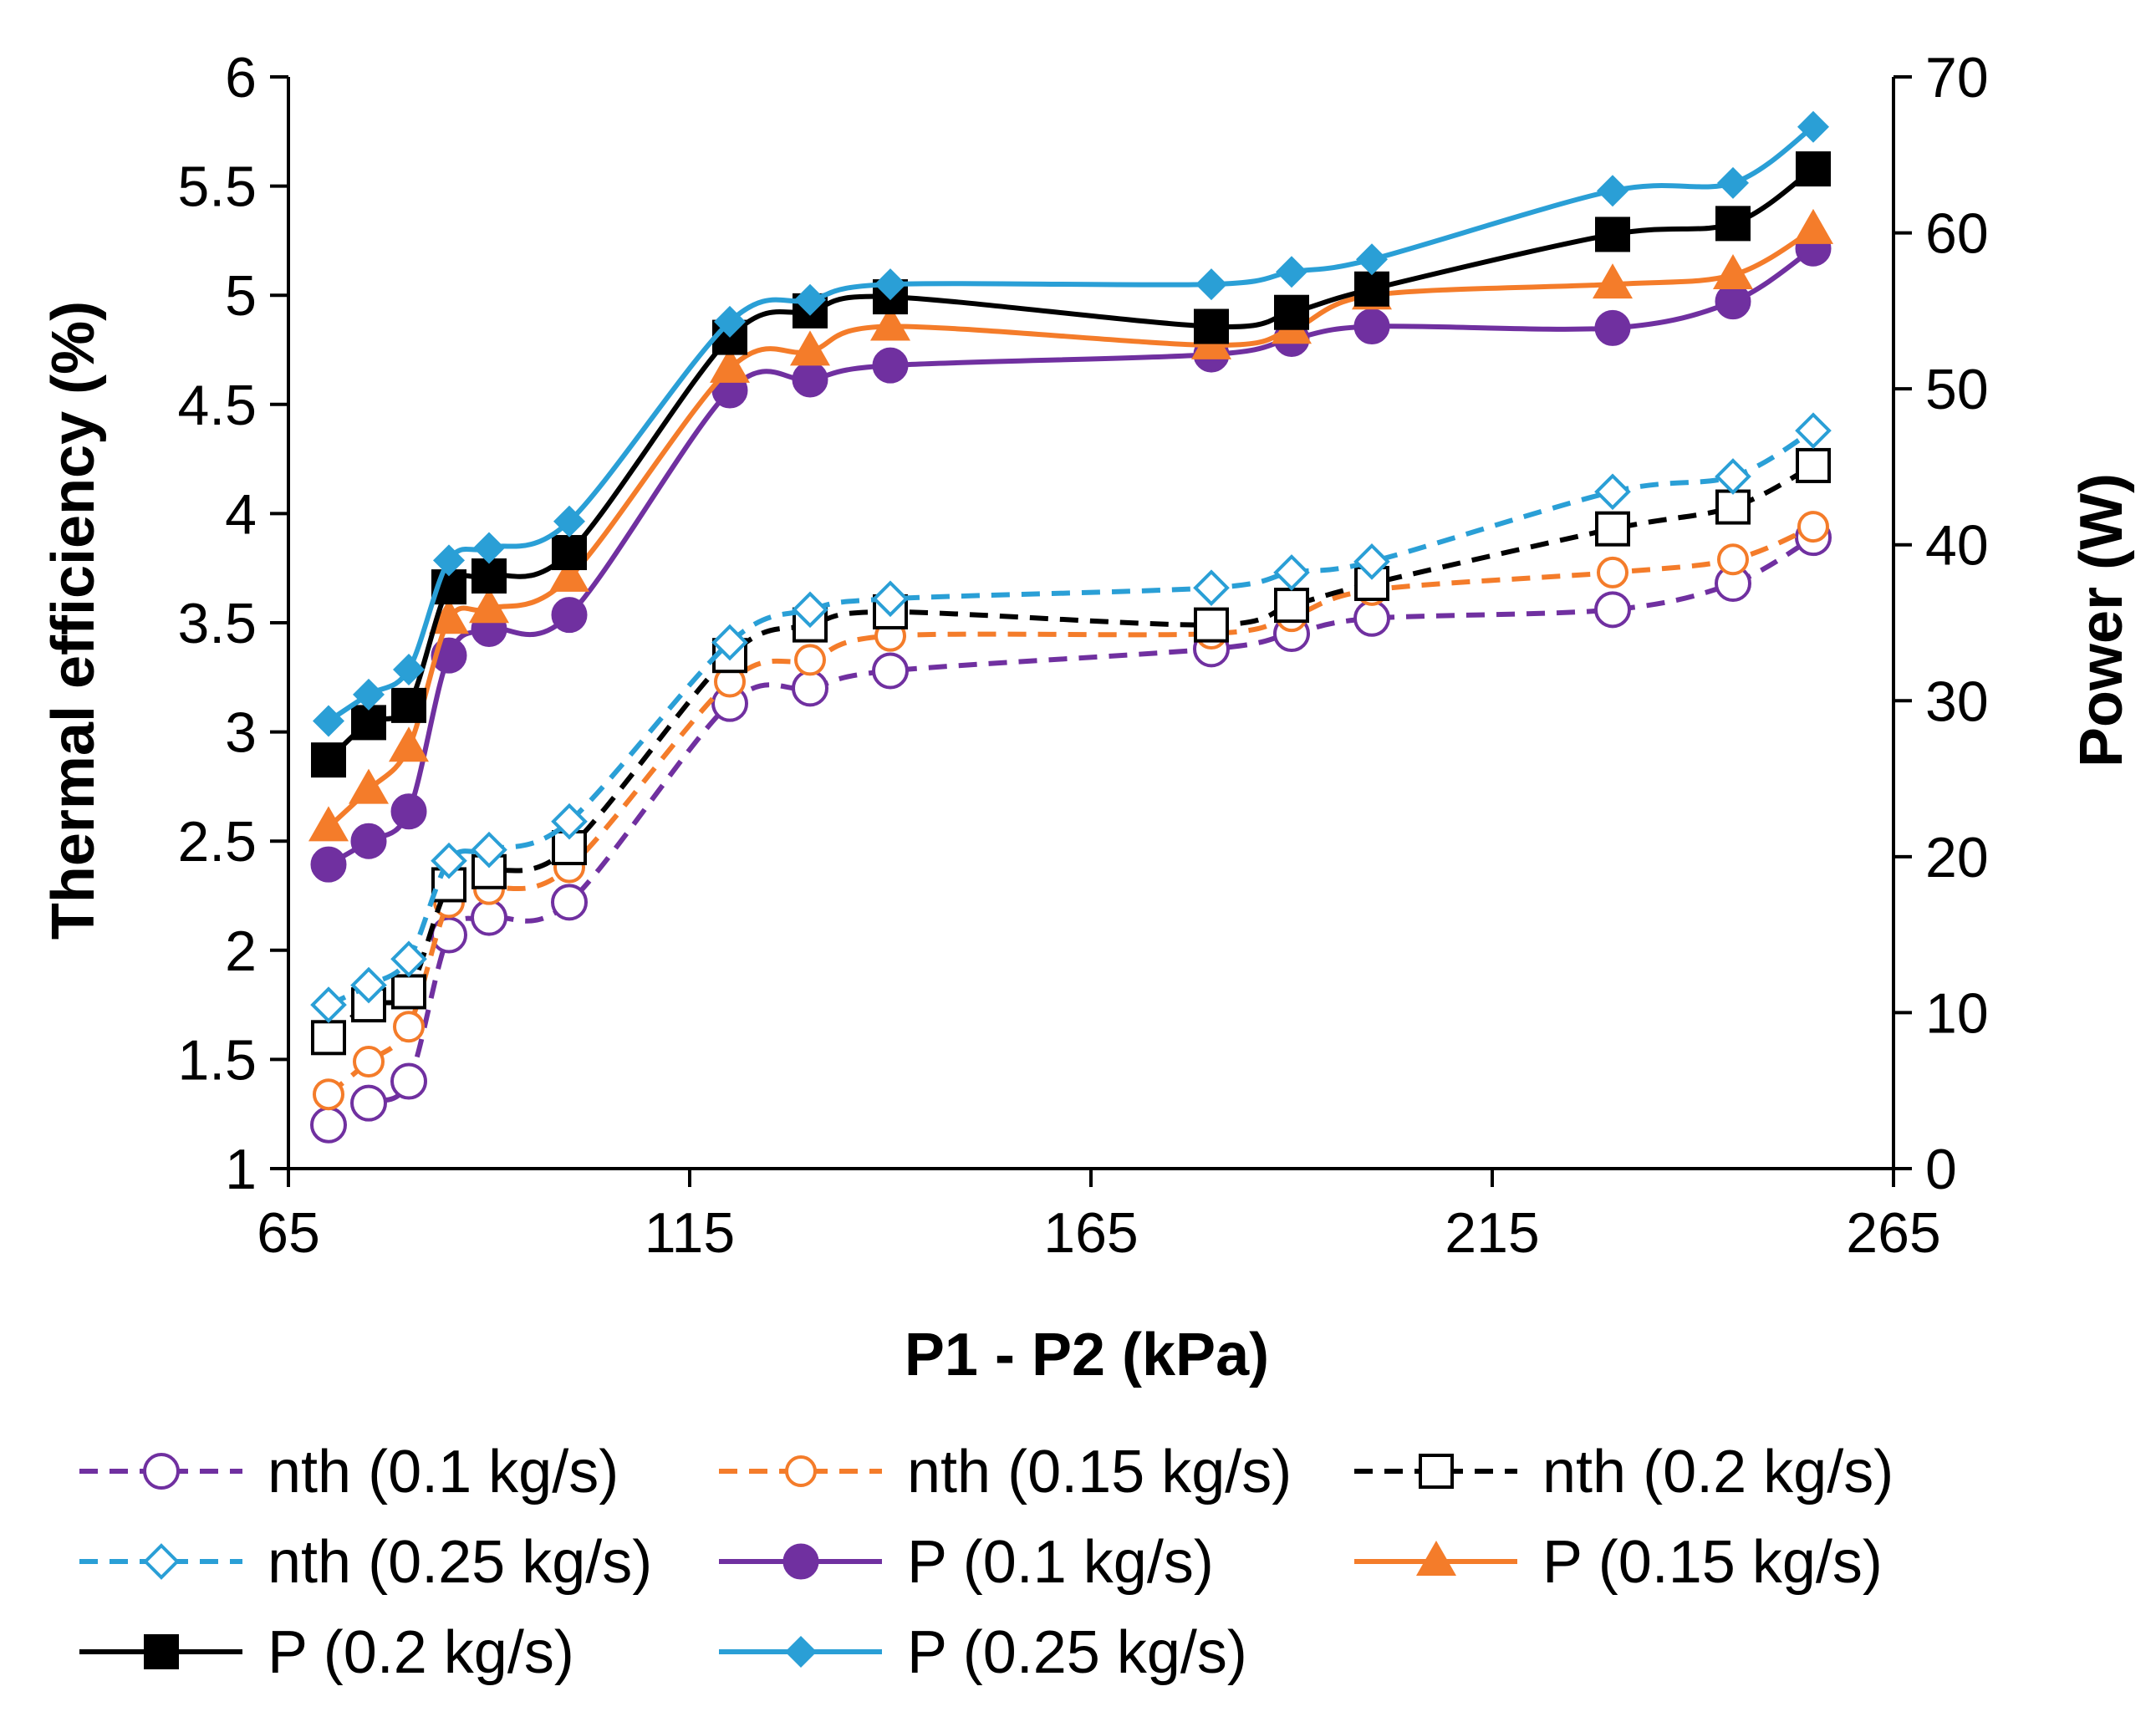 This screenshot has width=2156, height=1722. I want to click on y-tick-label: 5, so click(241, 296).